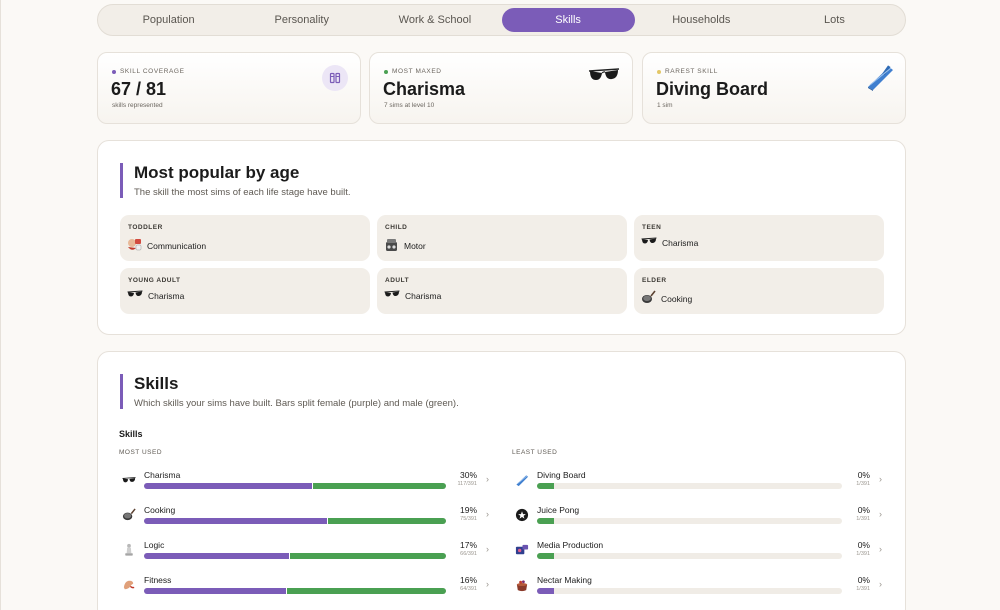  What do you see at coordinates (468, 475) in the screenshot?
I see `skill-percent: 30%` at bounding box center [468, 475].